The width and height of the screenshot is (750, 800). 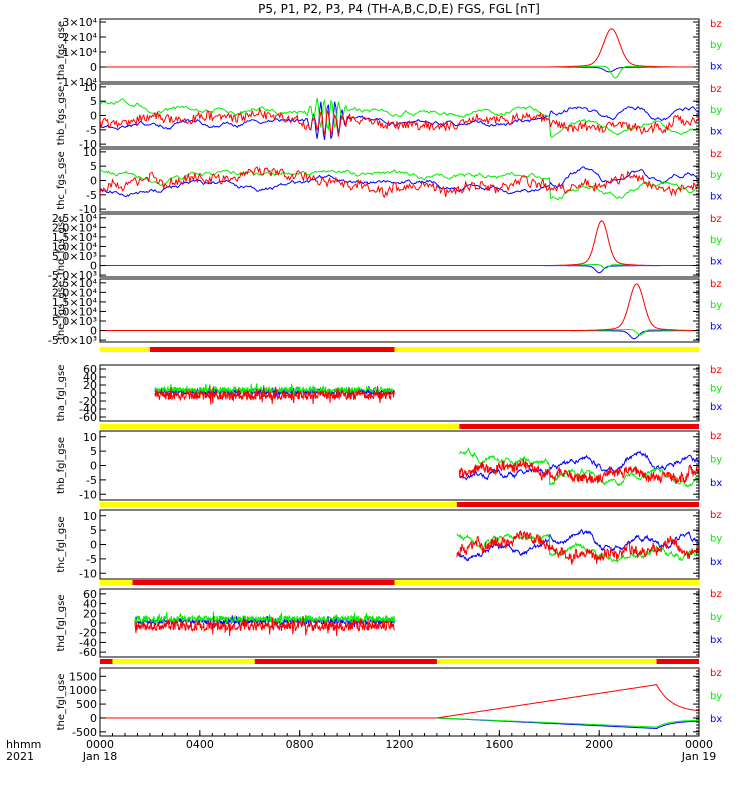 I want to click on y-axis-label: thb_fgl_gse, so click(x=61, y=465).